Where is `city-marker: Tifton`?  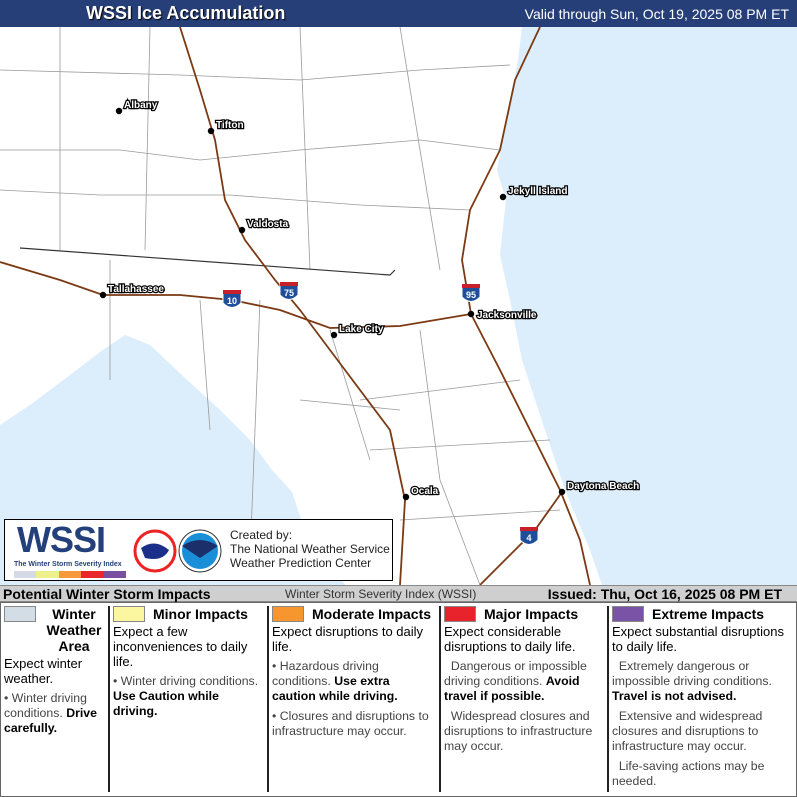 city-marker: Tifton is located at coordinates (226, 127).